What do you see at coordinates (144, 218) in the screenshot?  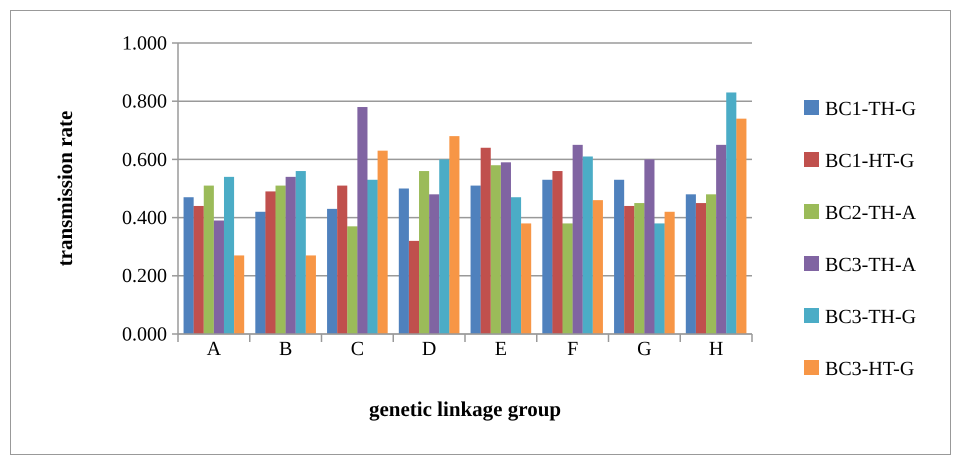 I see `y-tick-label: 0.400` at bounding box center [144, 218].